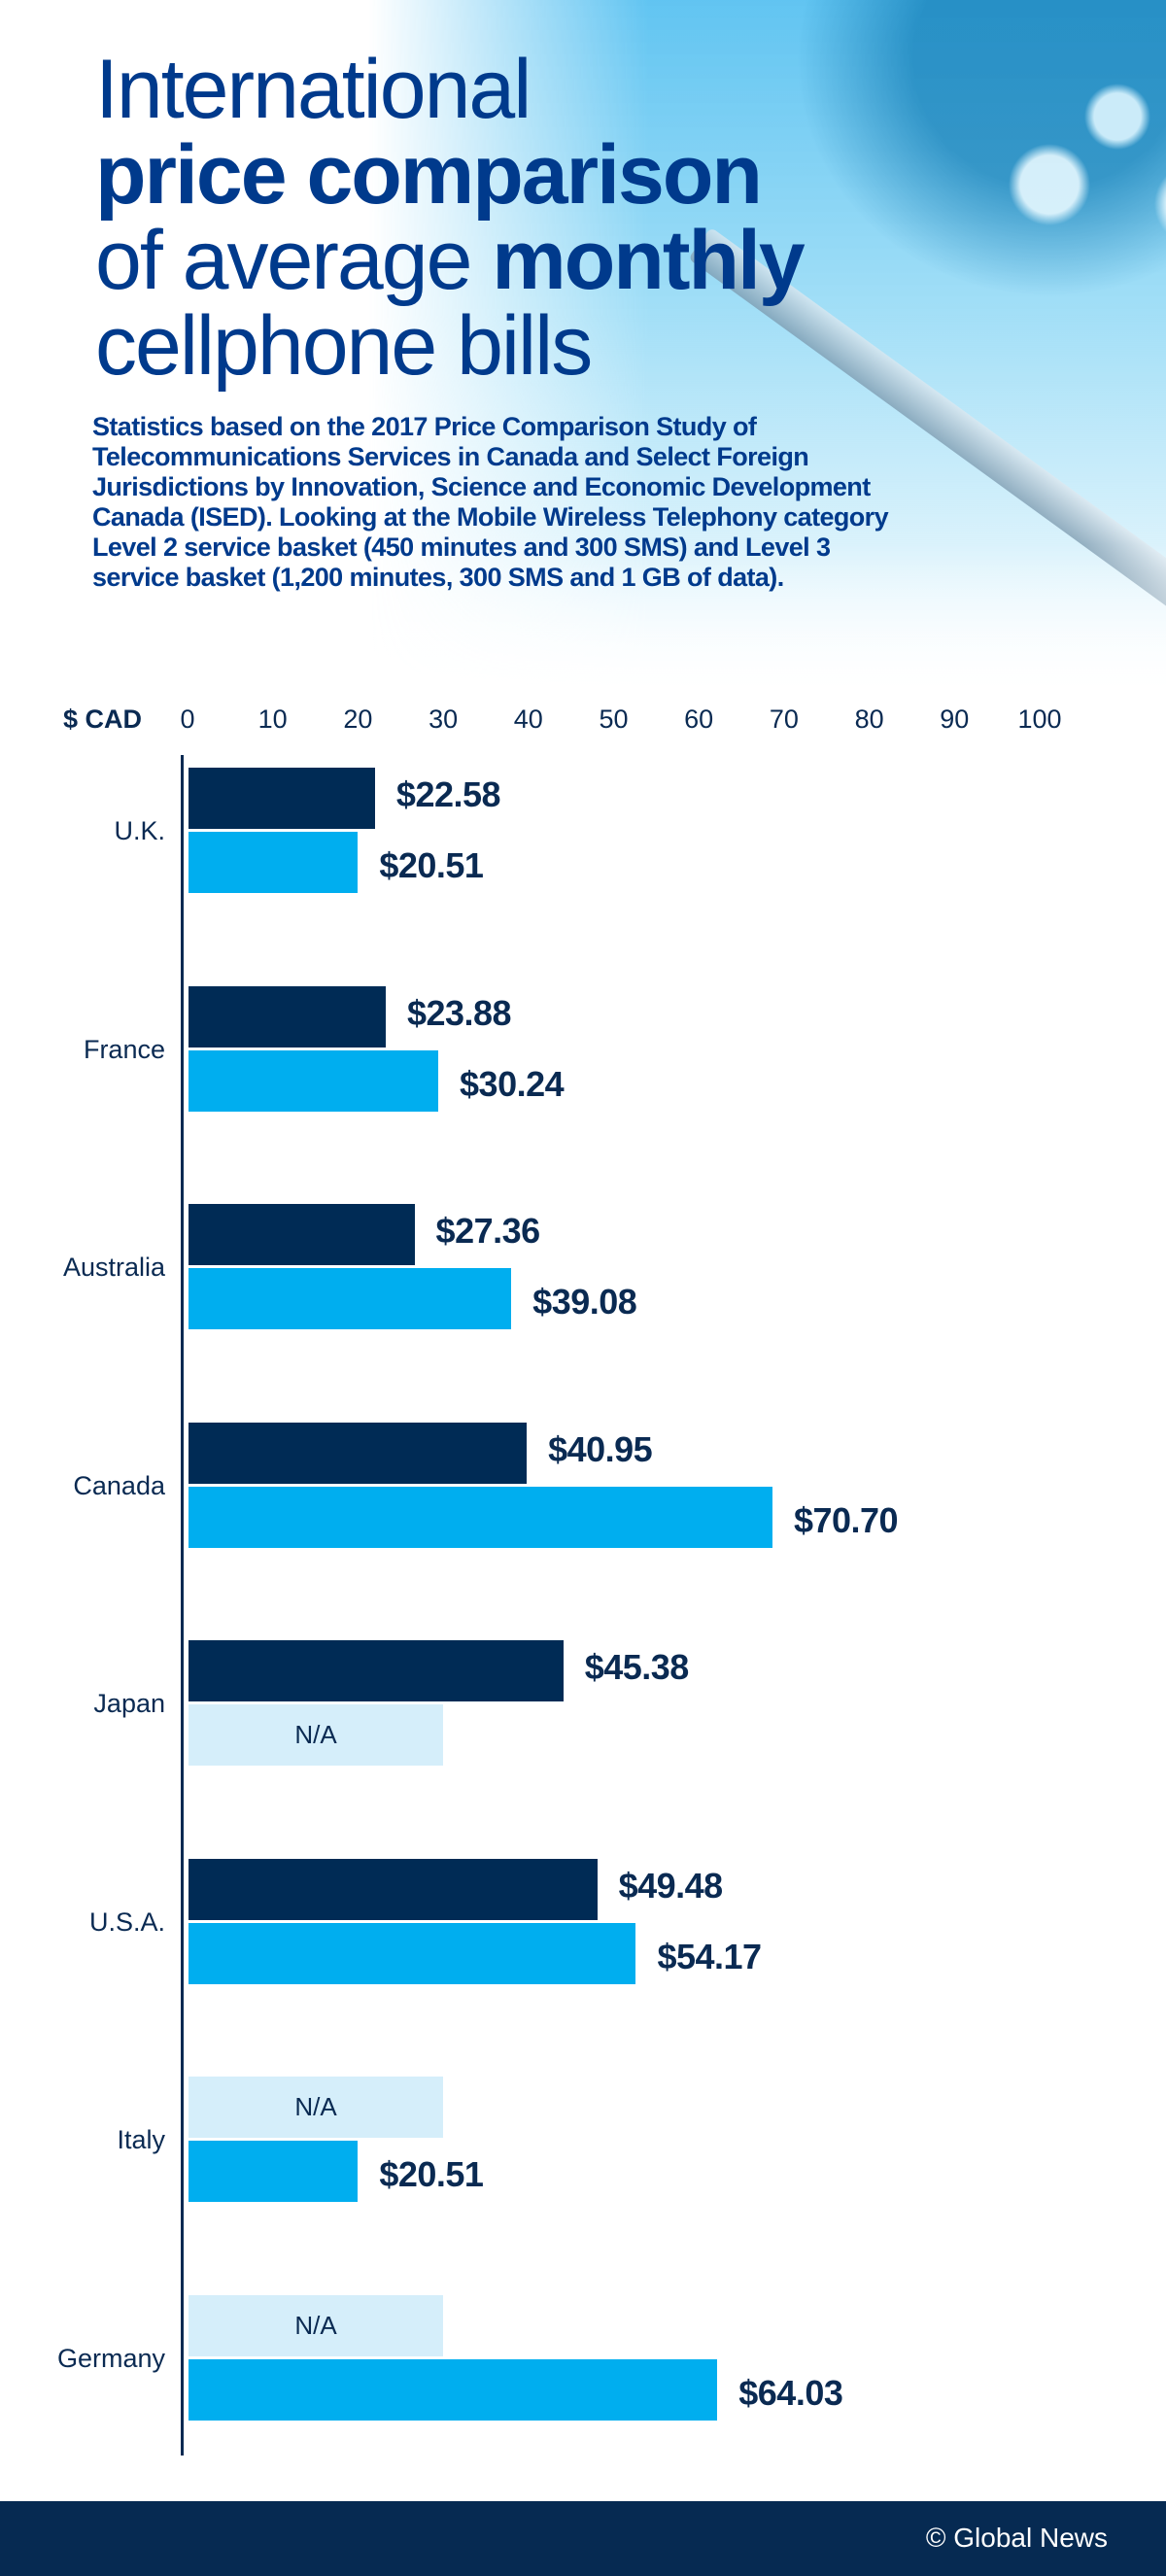 The height and width of the screenshot is (2576, 1166). Describe the element at coordinates (583, 622) in the screenshot. I see `hero-fade` at that location.